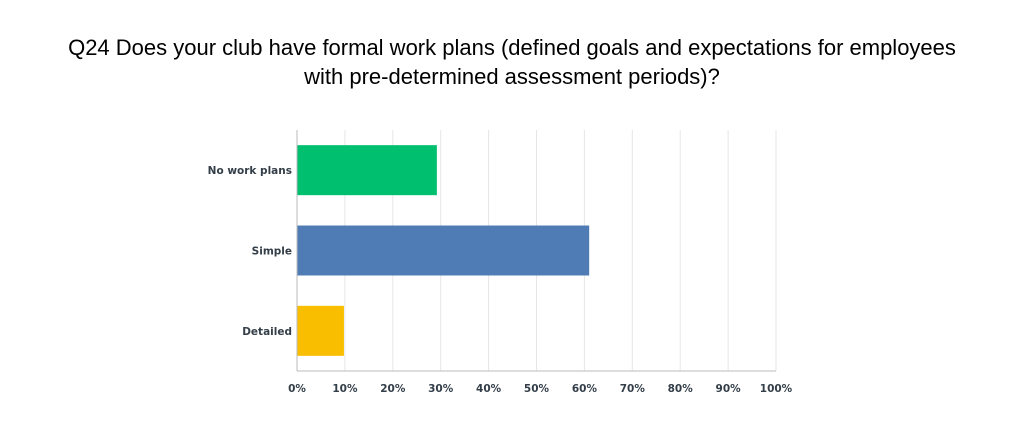 This screenshot has width=1024, height=432. Describe the element at coordinates (297, 389) in the screenshot. I see `x-tick-label: 0%` at that location.